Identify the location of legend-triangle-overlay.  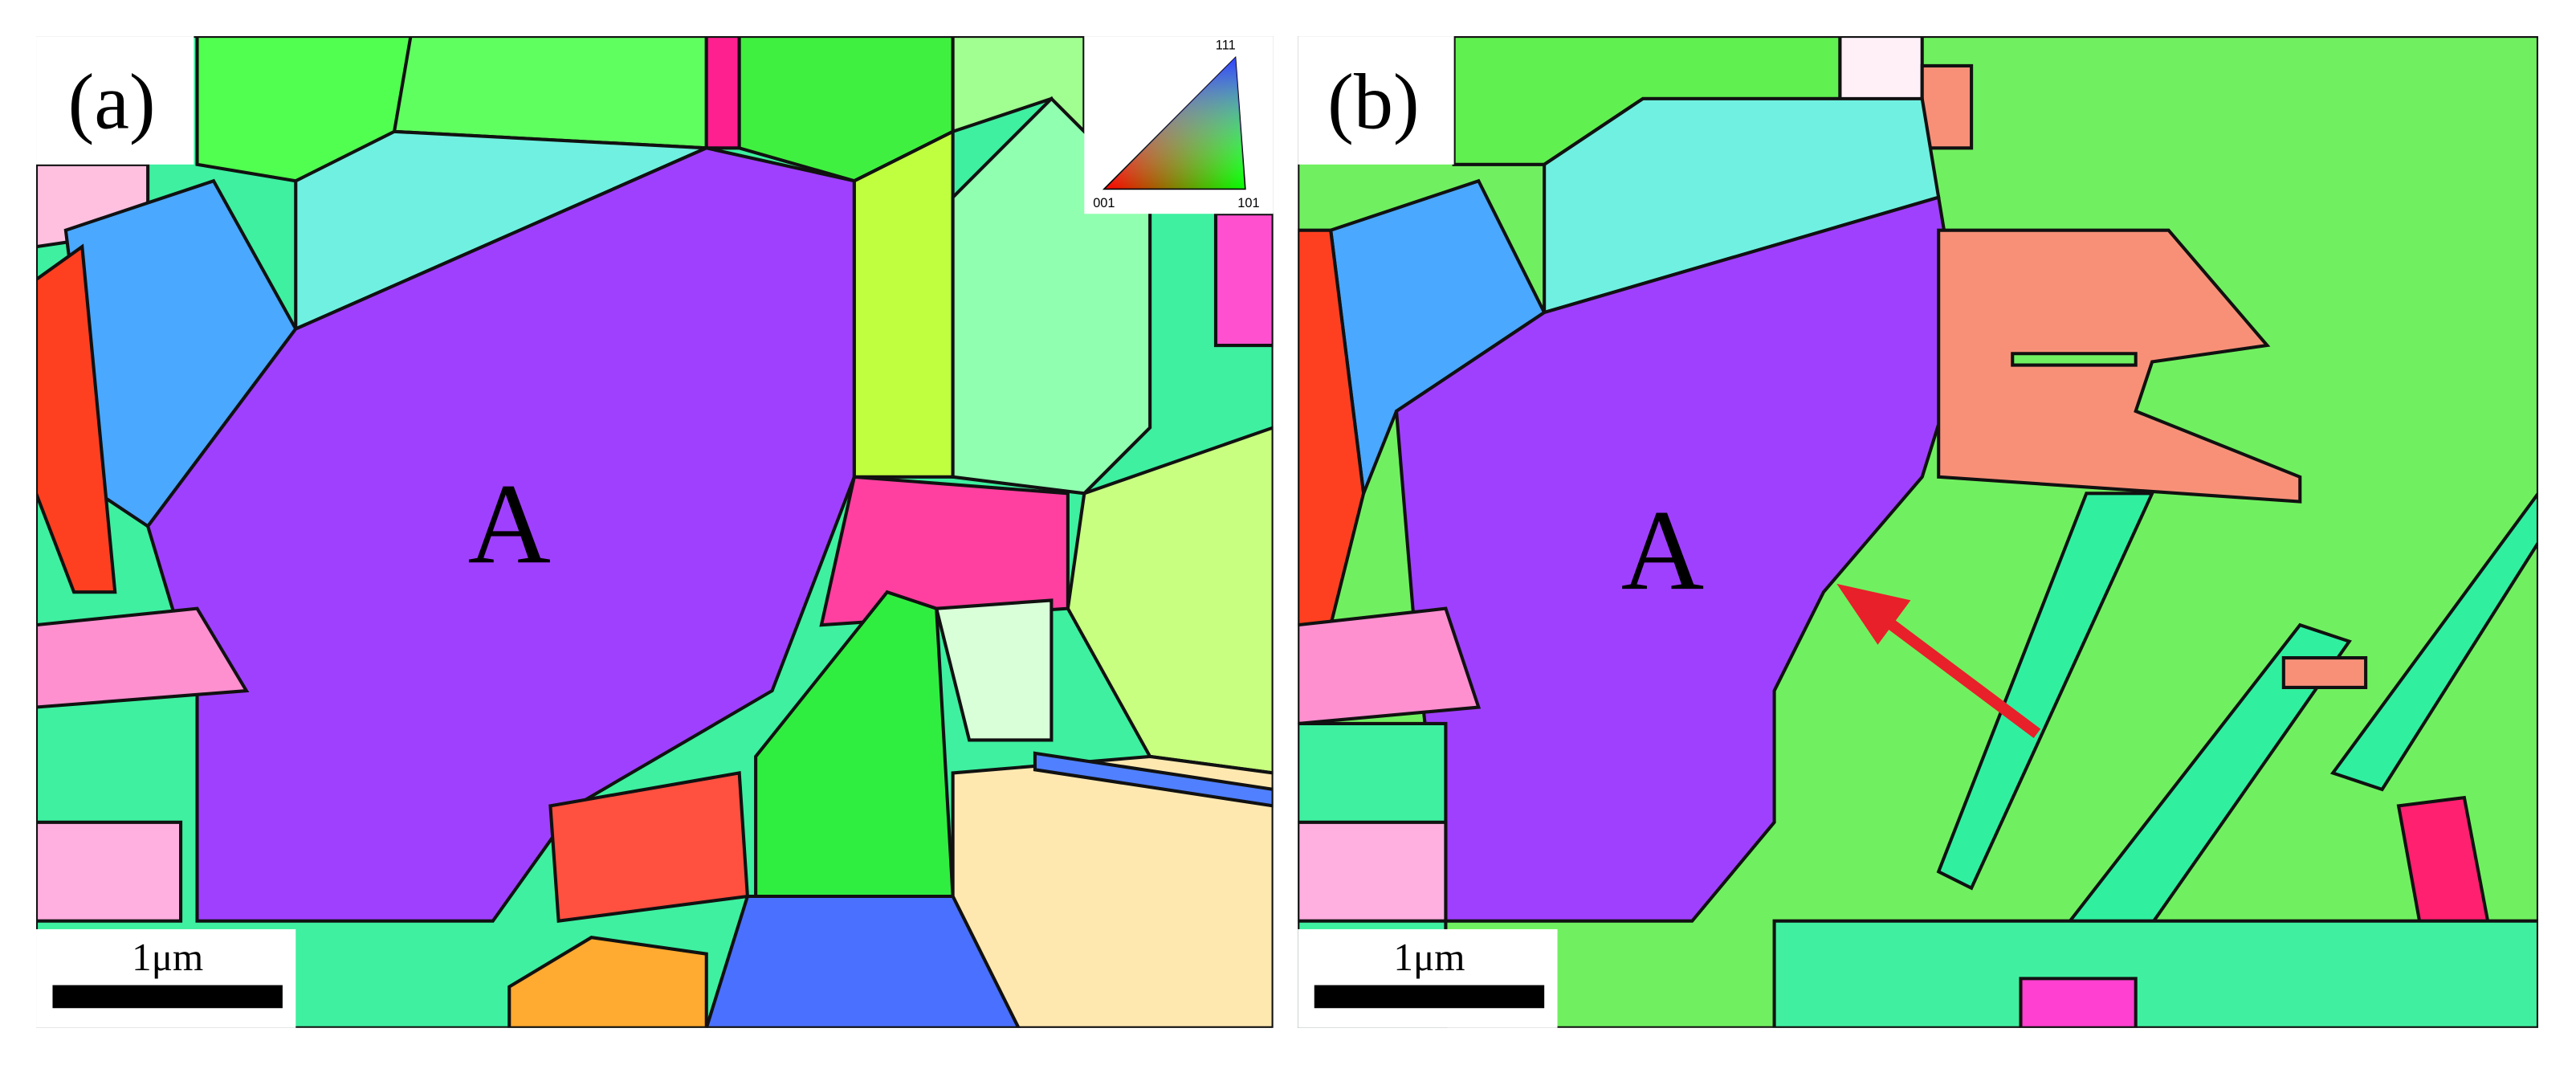
(1174, 123).